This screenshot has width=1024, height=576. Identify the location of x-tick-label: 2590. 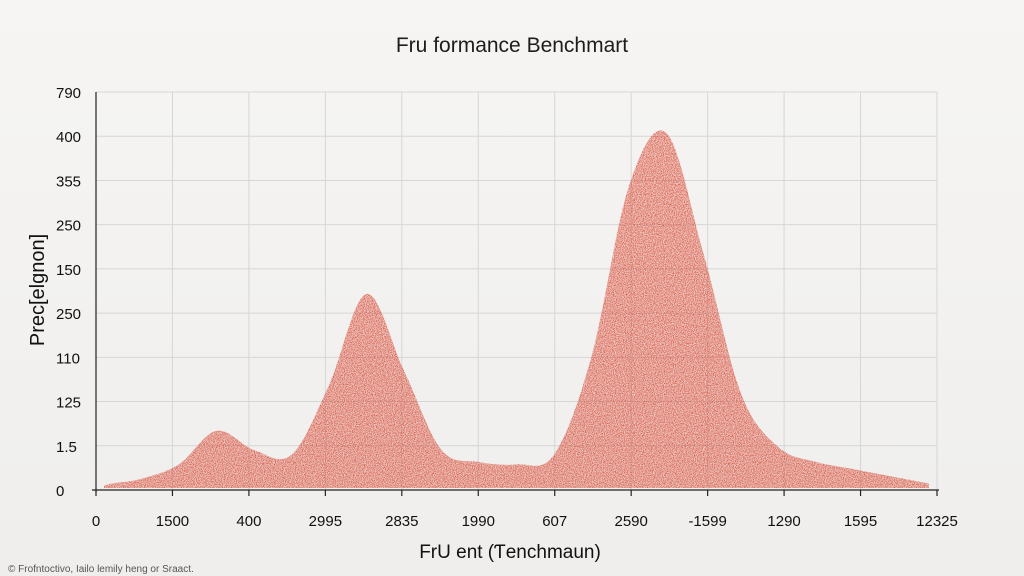
(630, 521).